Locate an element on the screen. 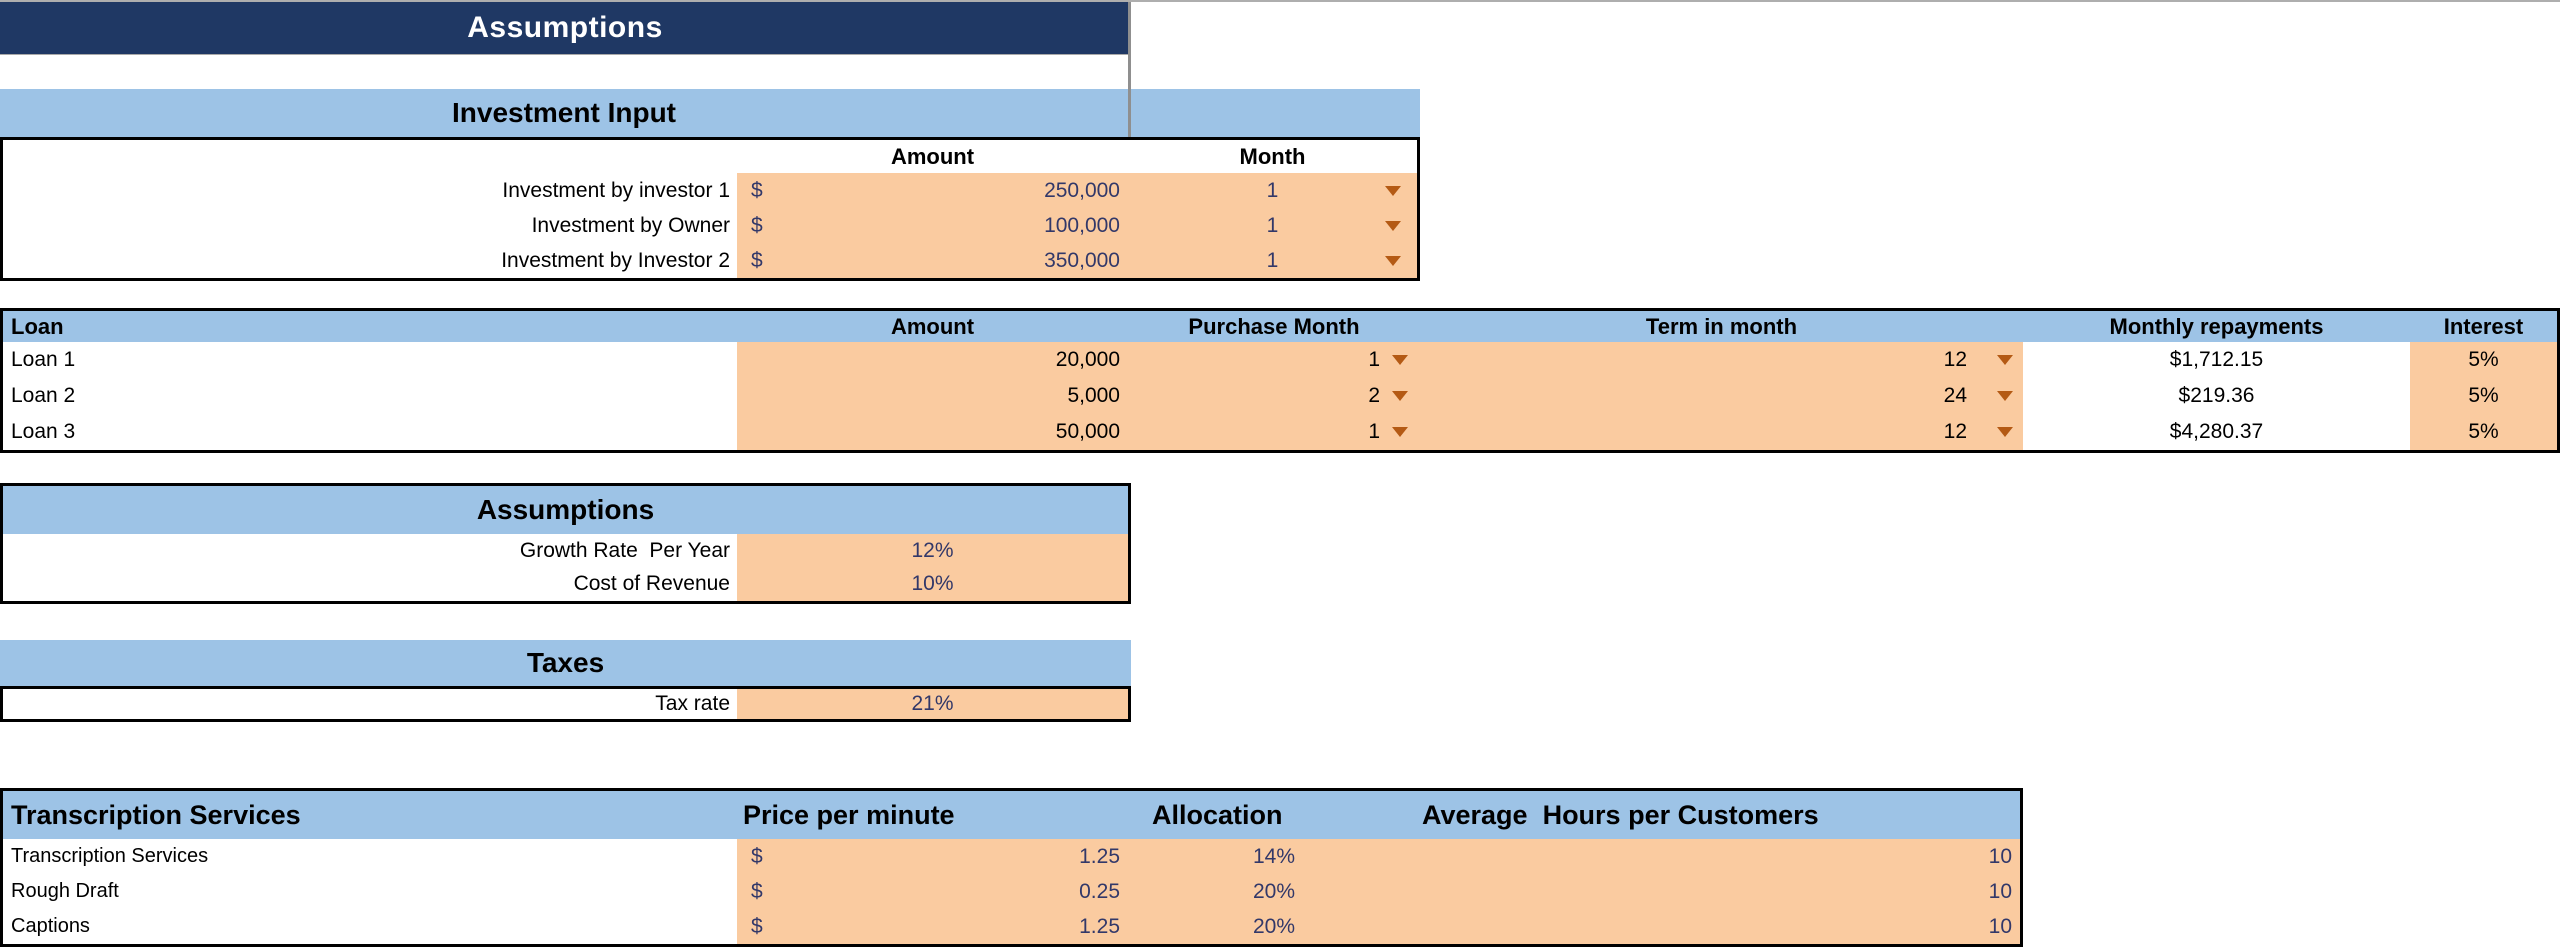  row-label: Cost of Revenue is located at coordinates (651, 583).